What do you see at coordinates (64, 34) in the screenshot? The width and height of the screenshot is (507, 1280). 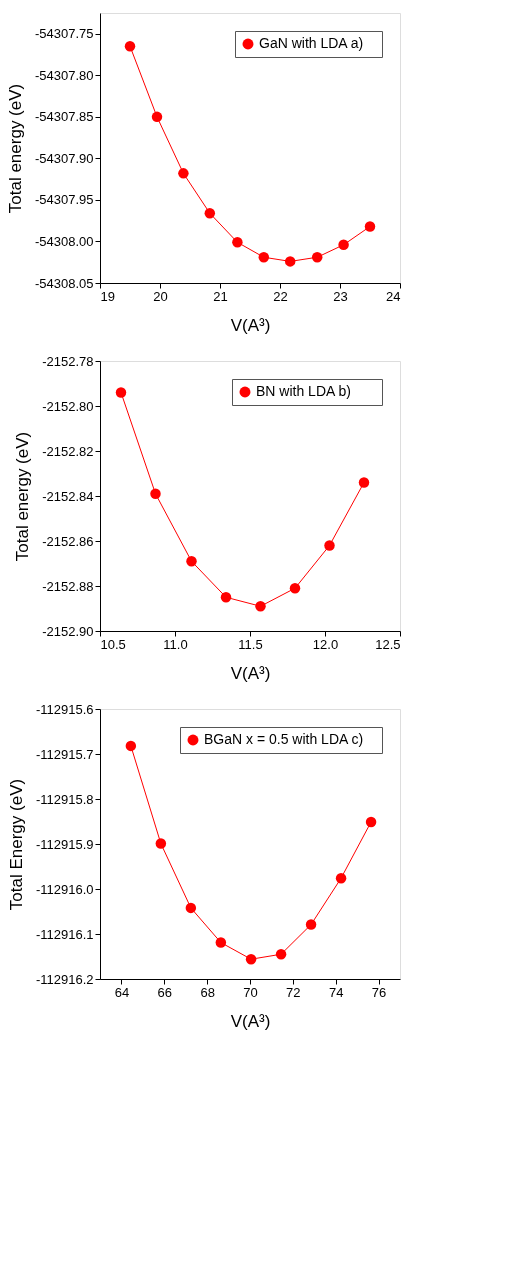 I see `y-tick-label: -54307.75` at bounding box center [64, 34].